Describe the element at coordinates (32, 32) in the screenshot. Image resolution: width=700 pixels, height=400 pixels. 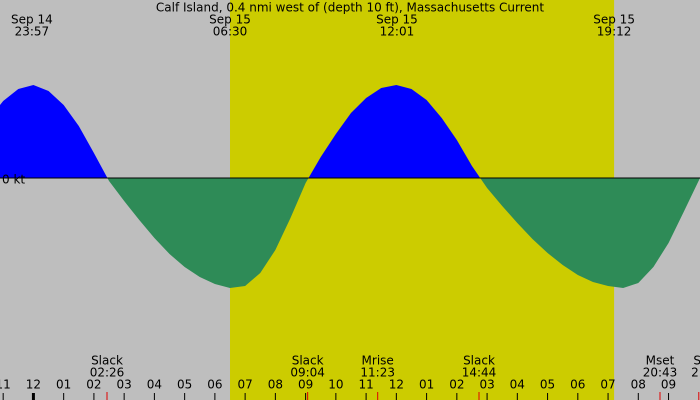
I see `top-time: 23:57` at that location.